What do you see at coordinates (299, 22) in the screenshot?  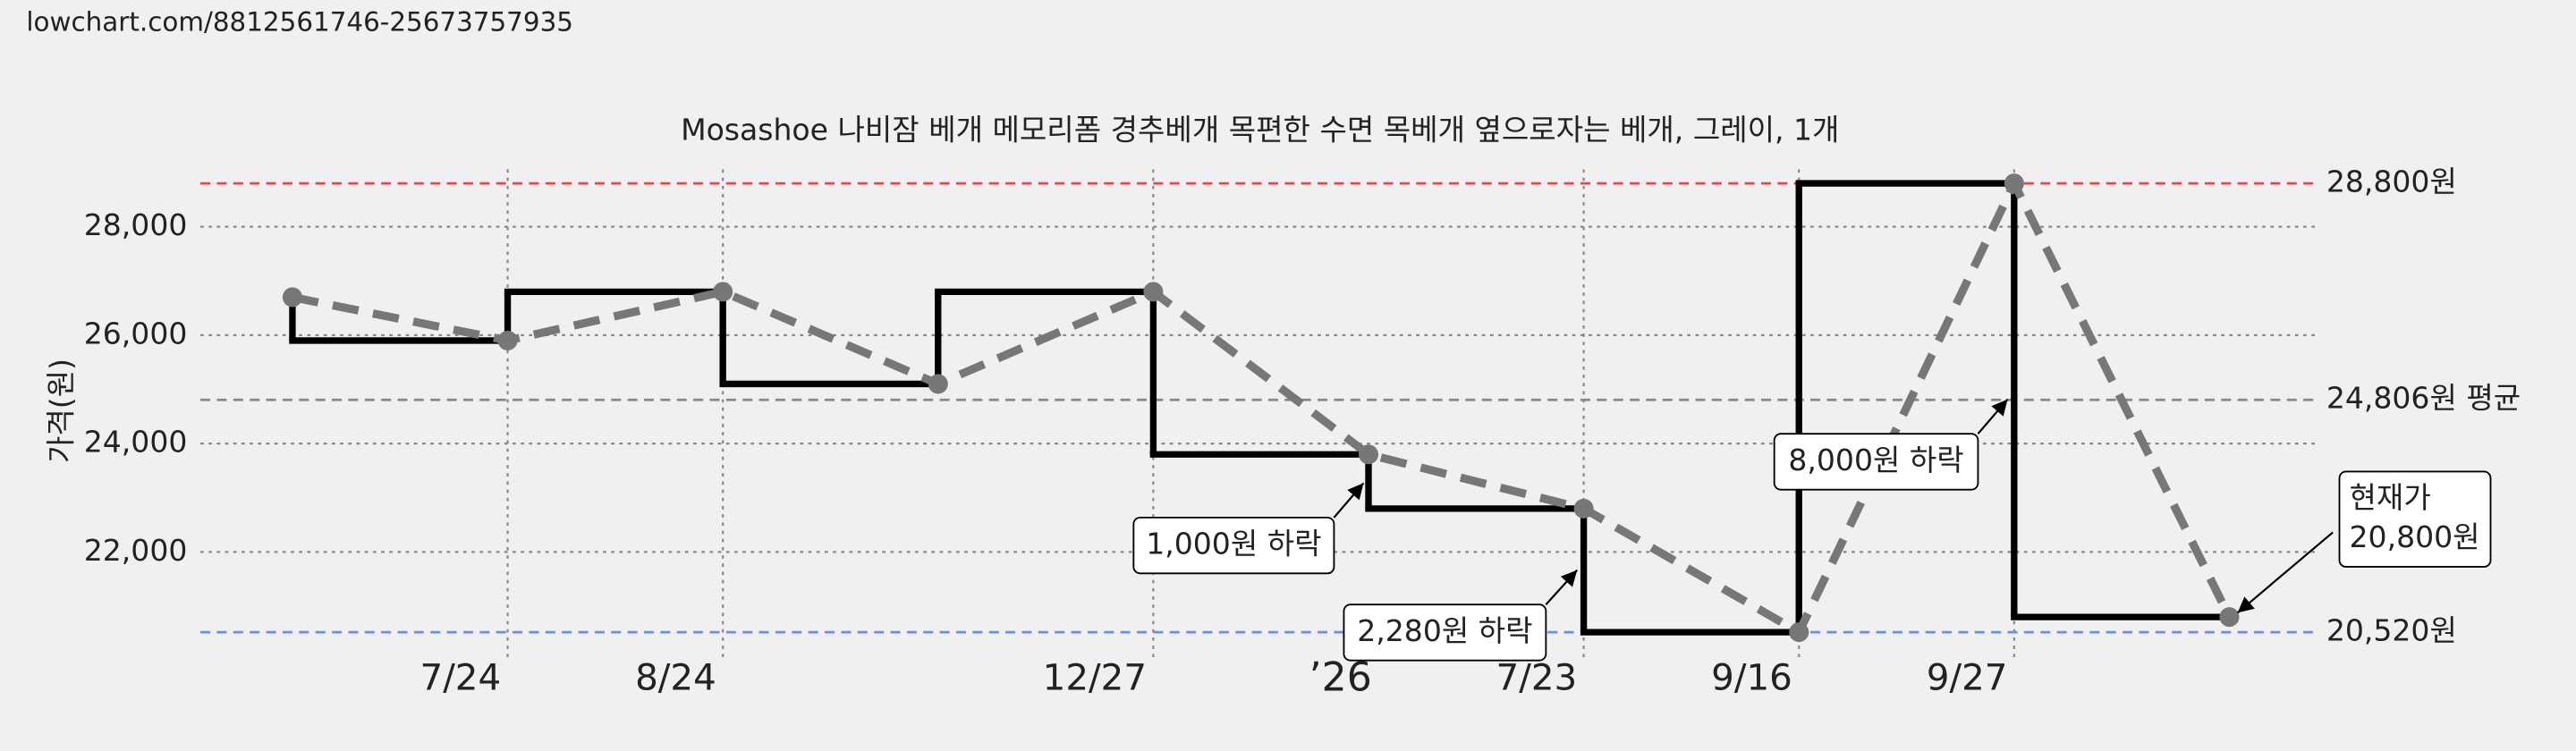 I see `source-url: lowchart.com/8812561746-25673757935` at bounding box center [299, 22].